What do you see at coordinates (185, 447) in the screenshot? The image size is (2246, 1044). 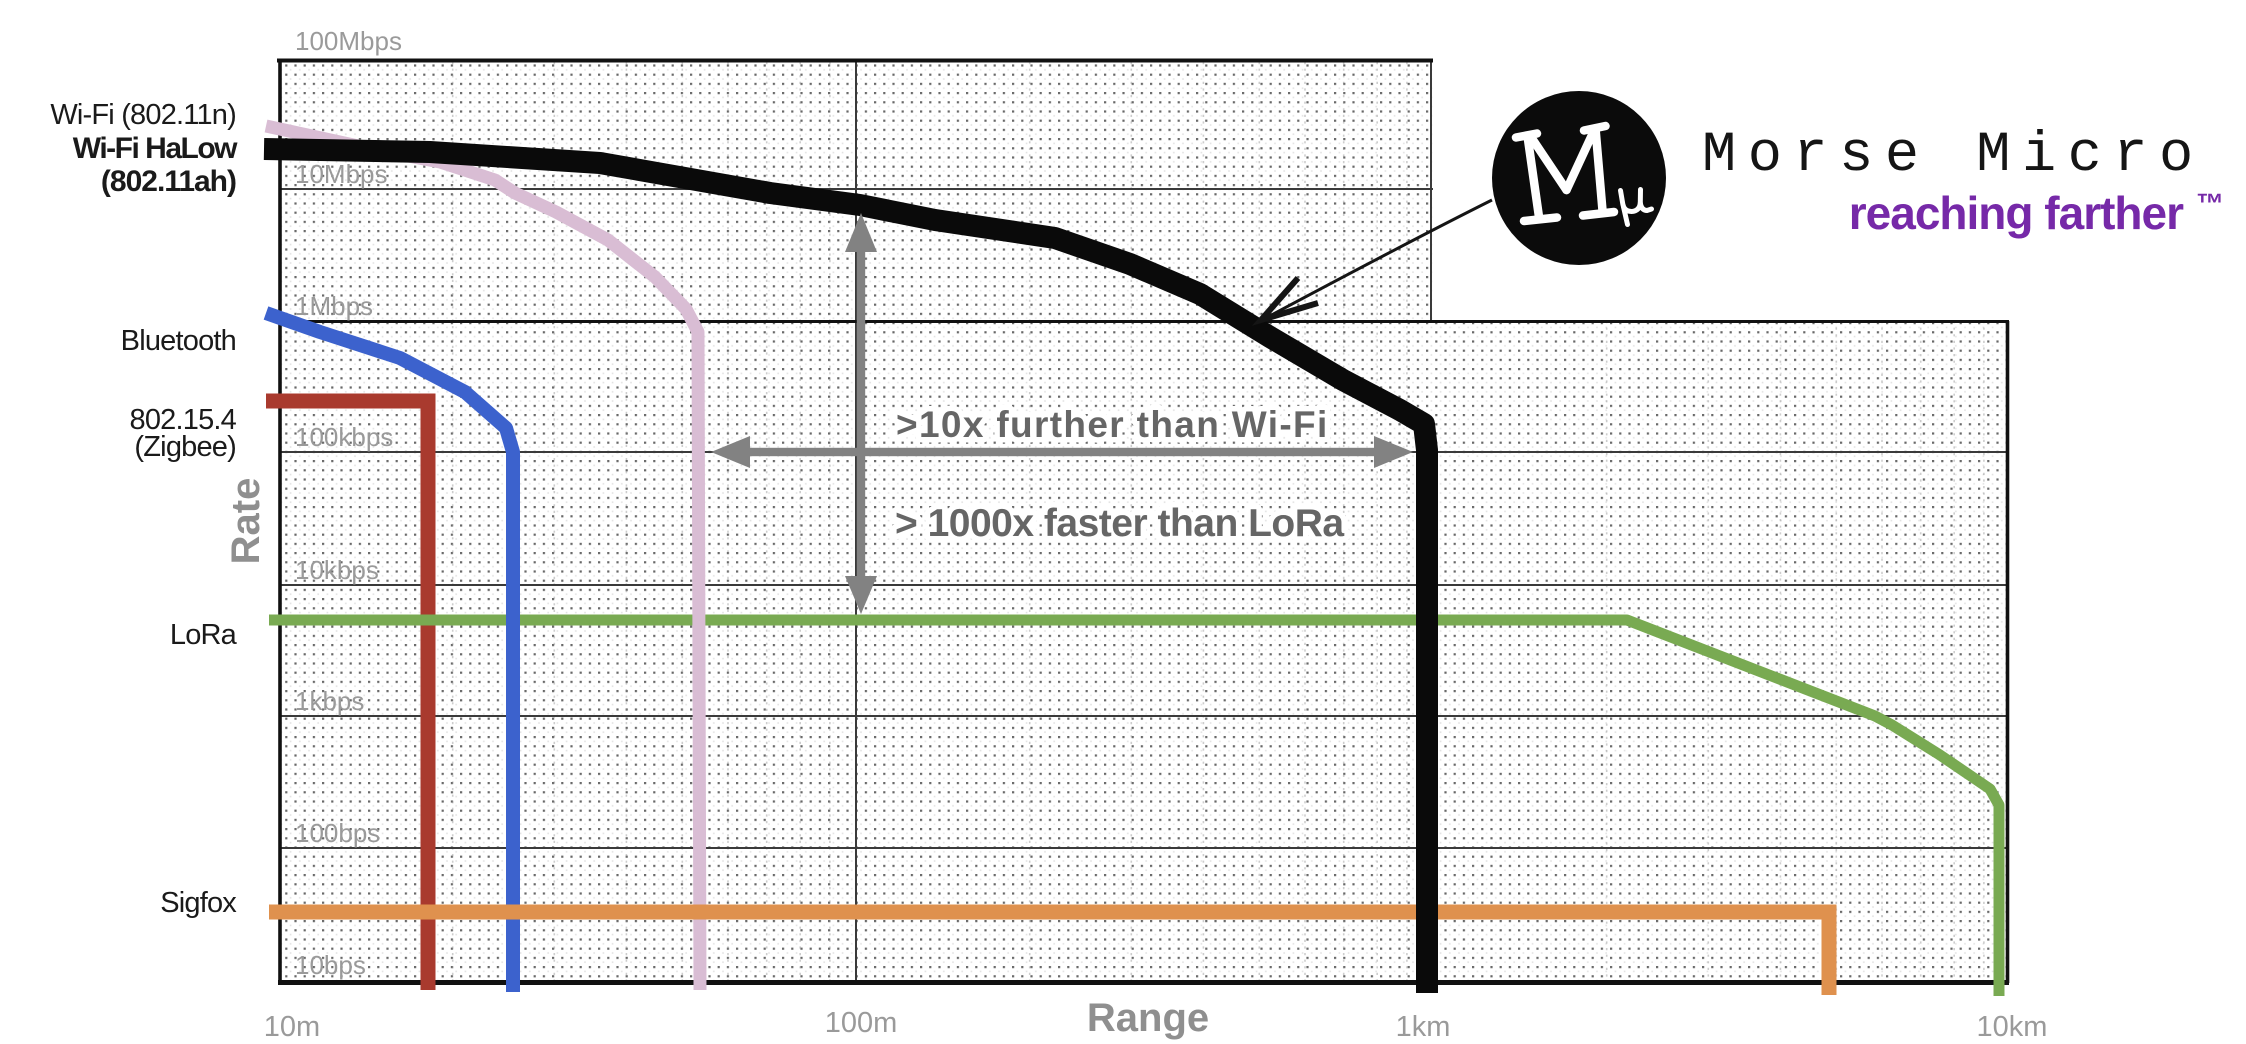 I see `svg-text: (Zigbee)` at bounding box center [185, 447].